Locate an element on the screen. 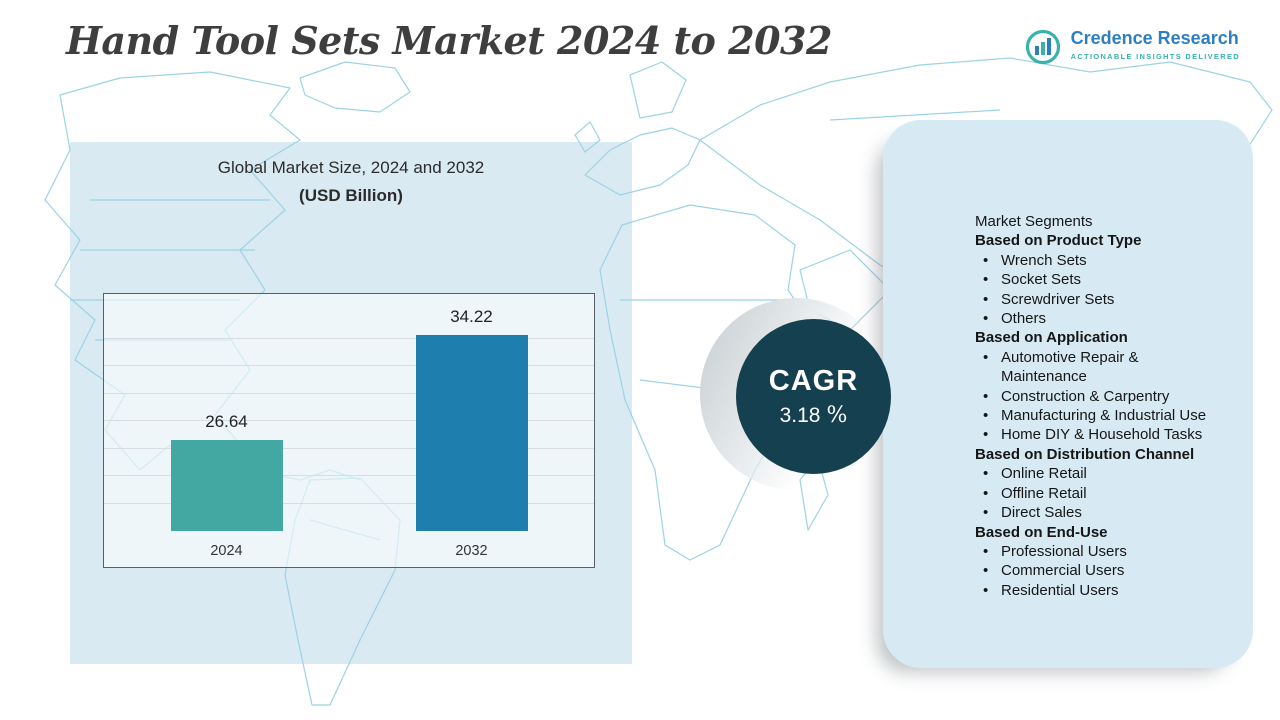  page-title: Hand Tool Sets Market 2024 to 2032 is located at coordinates (449, 40).